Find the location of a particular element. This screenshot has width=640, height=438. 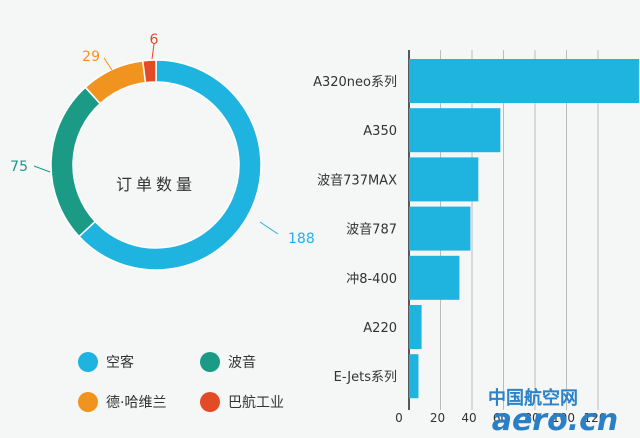

donut-value-label: 29 is located at coordinates (91, 57).